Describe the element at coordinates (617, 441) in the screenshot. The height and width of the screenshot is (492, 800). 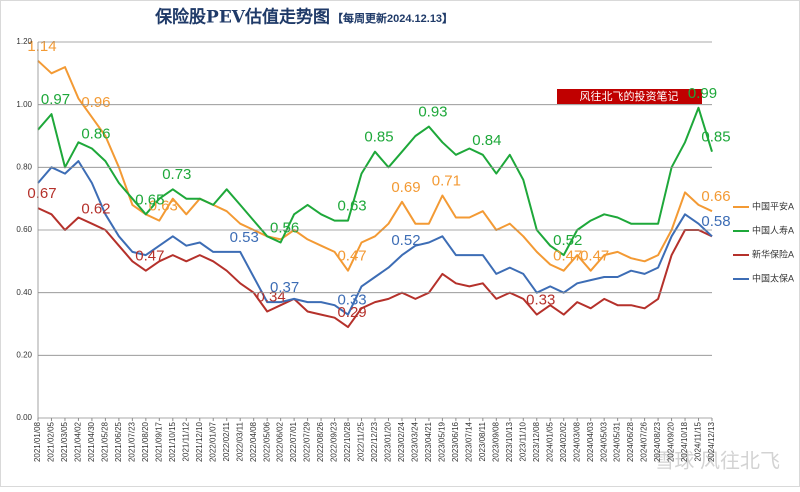
I see `x-tick-label: 2024/05/31` at that location.